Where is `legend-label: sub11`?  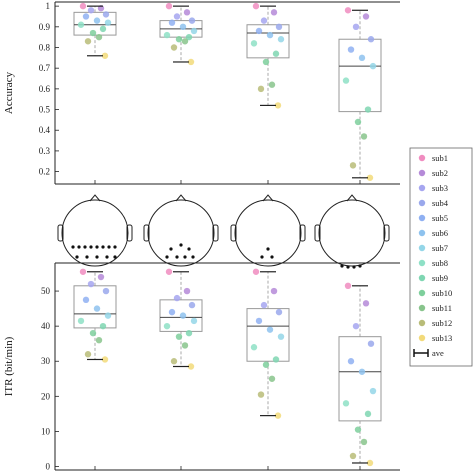
legend-label: sub11 is located at coordinates (442, 308).